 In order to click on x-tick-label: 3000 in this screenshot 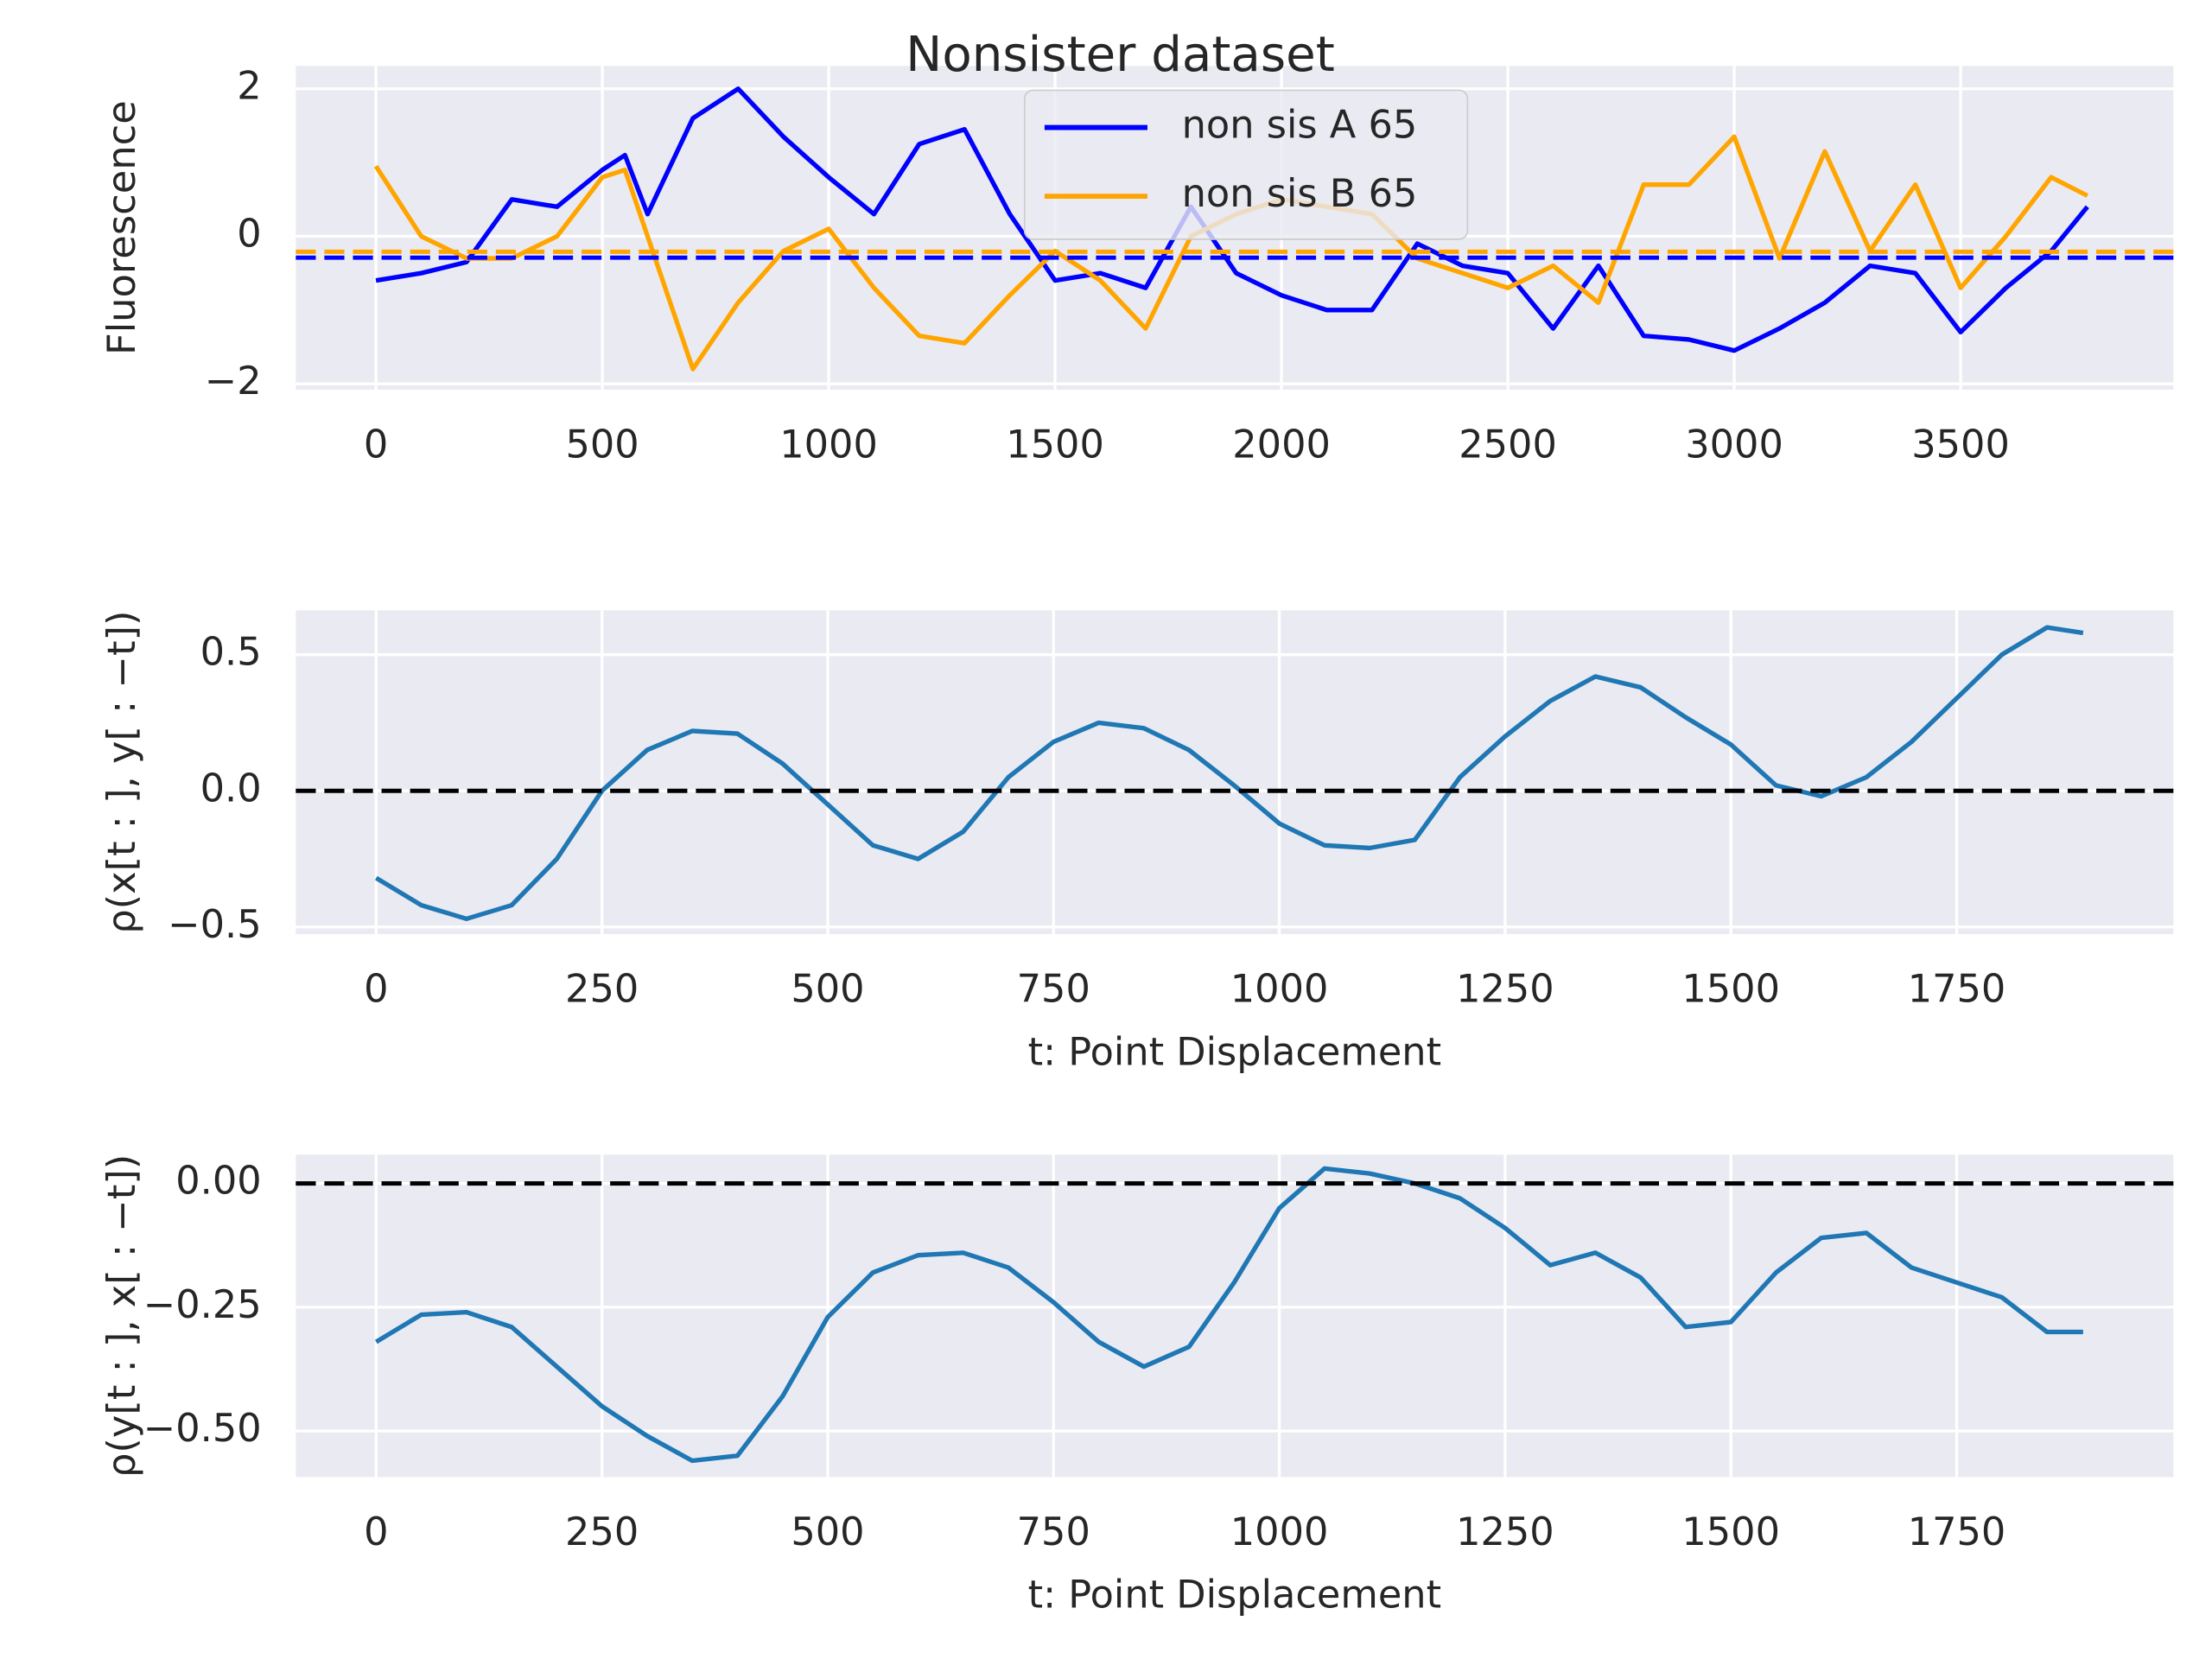, I will do `click(1734, 444)`.